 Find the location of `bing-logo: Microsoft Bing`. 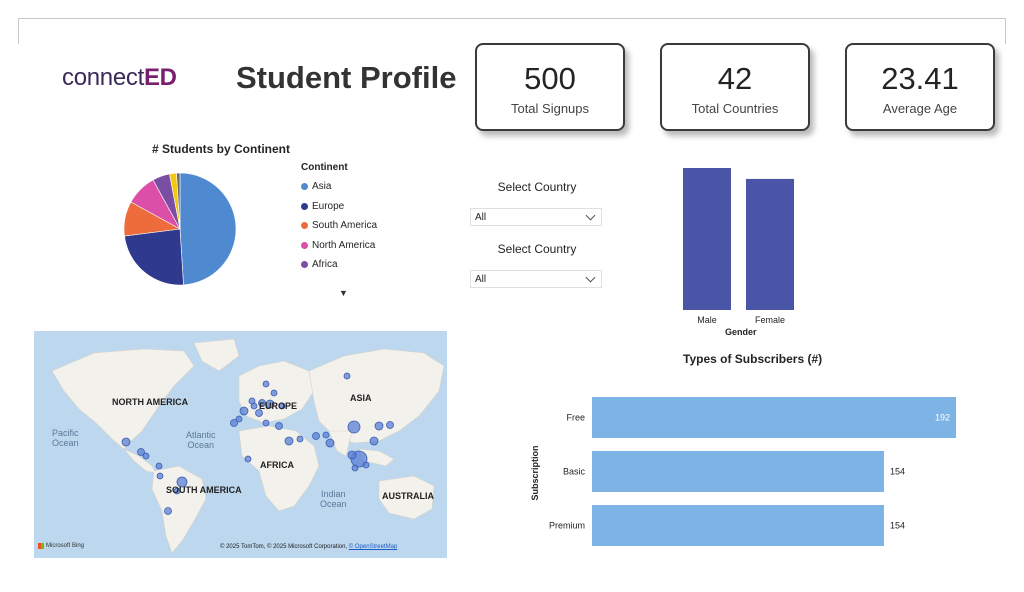

bing-logo: Microsoft Bing is located at coordinates (61, 546).